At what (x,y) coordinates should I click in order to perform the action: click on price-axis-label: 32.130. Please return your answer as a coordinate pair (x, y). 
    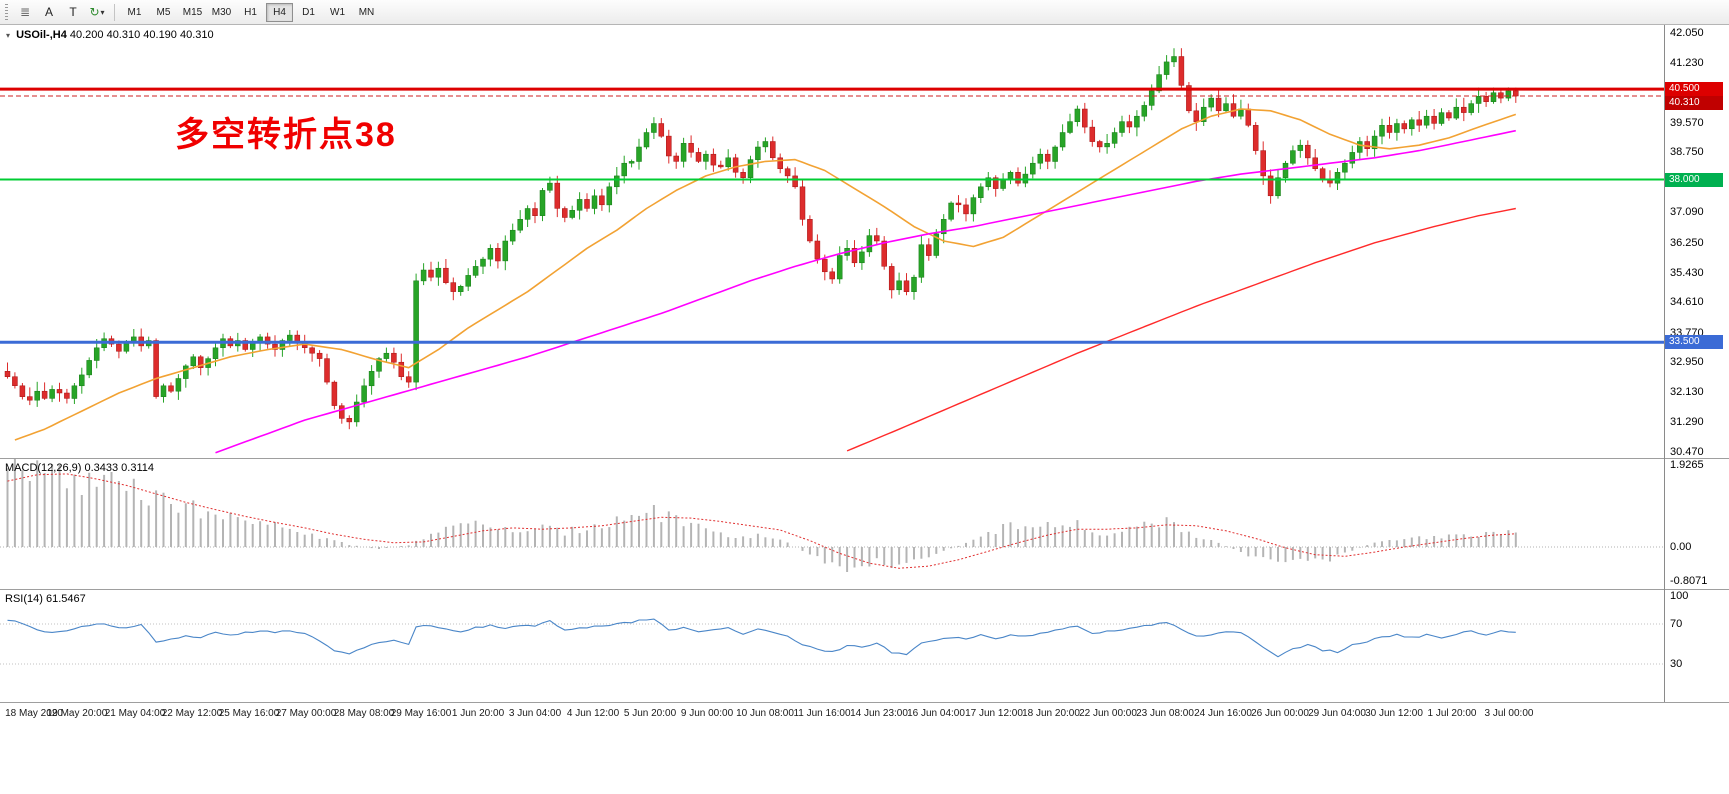
    Looking at the image, I should click on (1687, 392).